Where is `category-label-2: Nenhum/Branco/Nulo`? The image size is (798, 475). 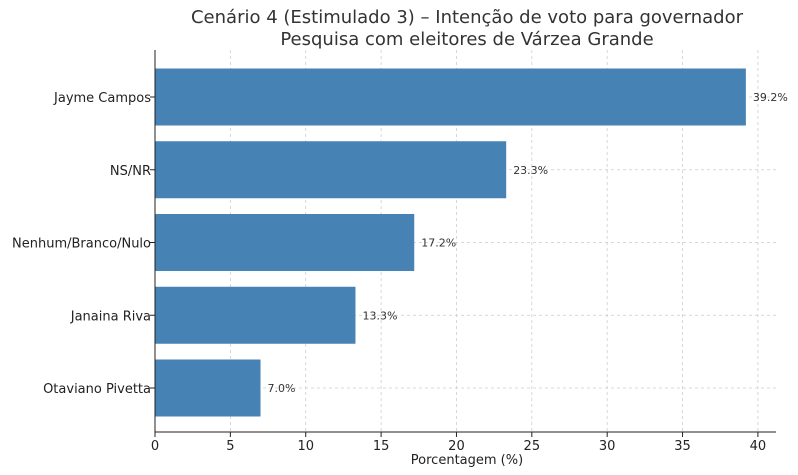
category-label-2: Nenhum/Branco/Nulo is located at coordinates (81, 244).